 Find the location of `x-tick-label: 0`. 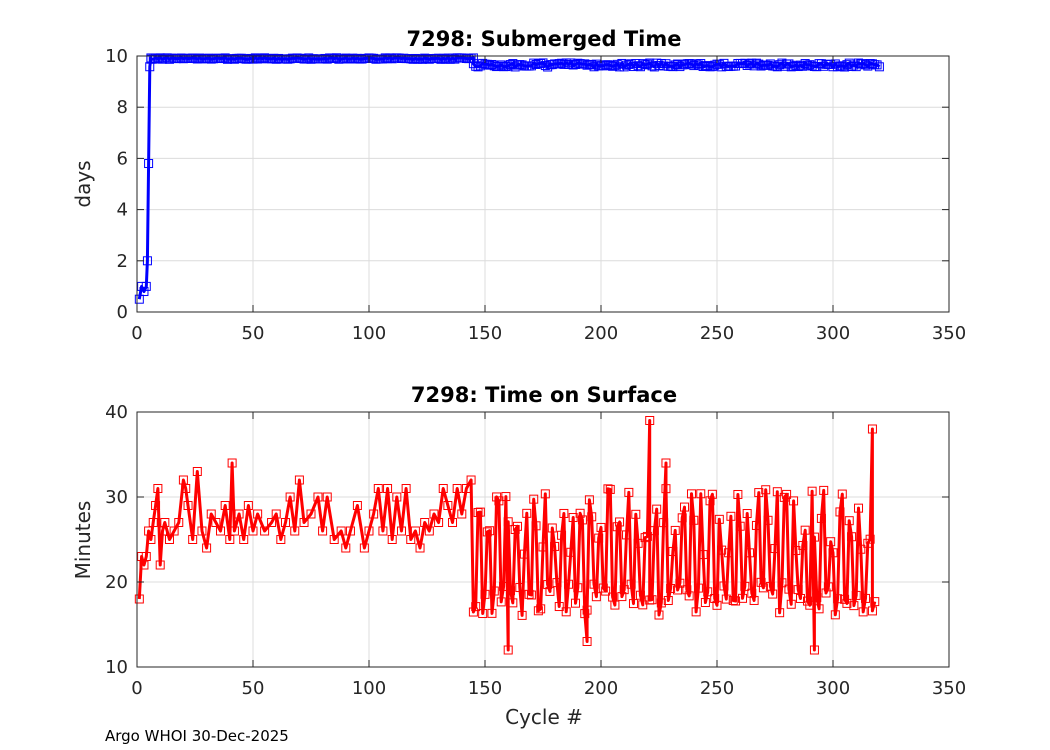

x-tick-label: 0 is located at coordinates (136, 333).